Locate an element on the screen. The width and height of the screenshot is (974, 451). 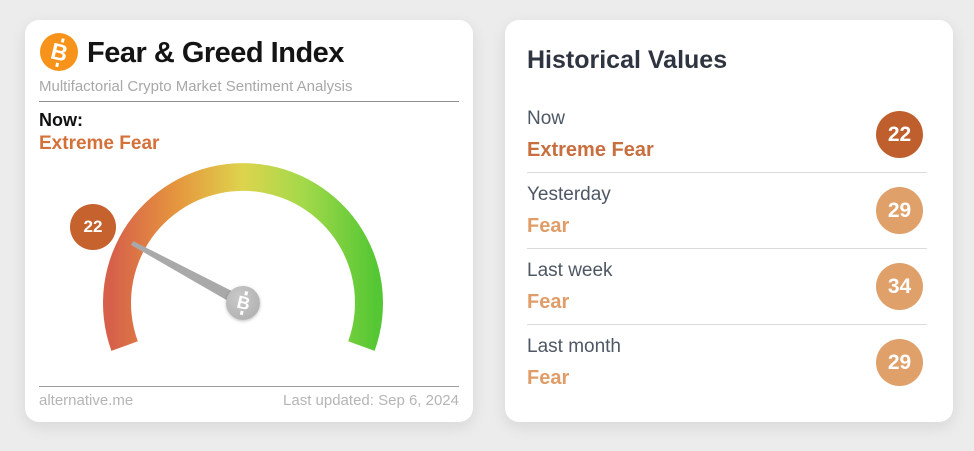
history-row-yesterday: Yesterday Fear 29 is located at coordinates (727, 211).